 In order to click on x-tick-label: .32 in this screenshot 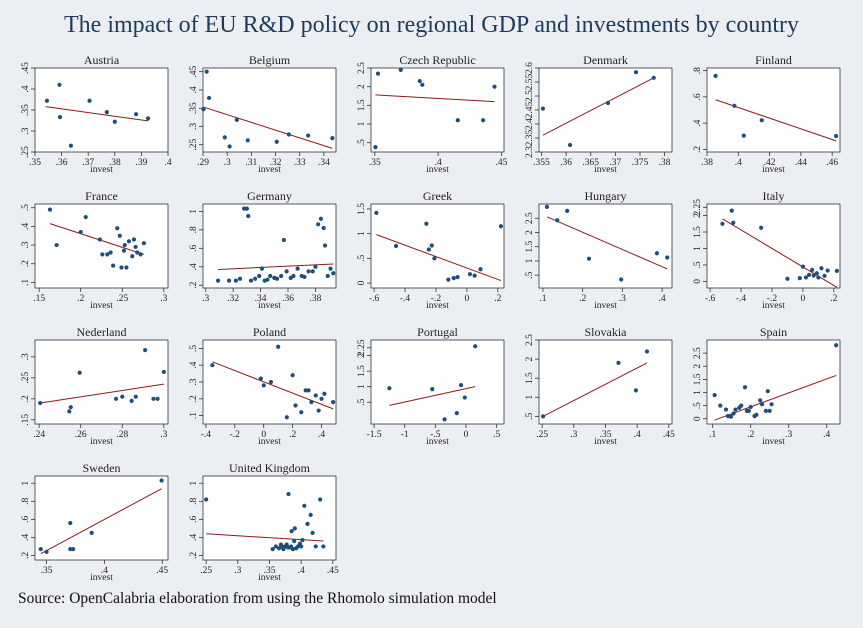, I will do `click(276, 163)`.